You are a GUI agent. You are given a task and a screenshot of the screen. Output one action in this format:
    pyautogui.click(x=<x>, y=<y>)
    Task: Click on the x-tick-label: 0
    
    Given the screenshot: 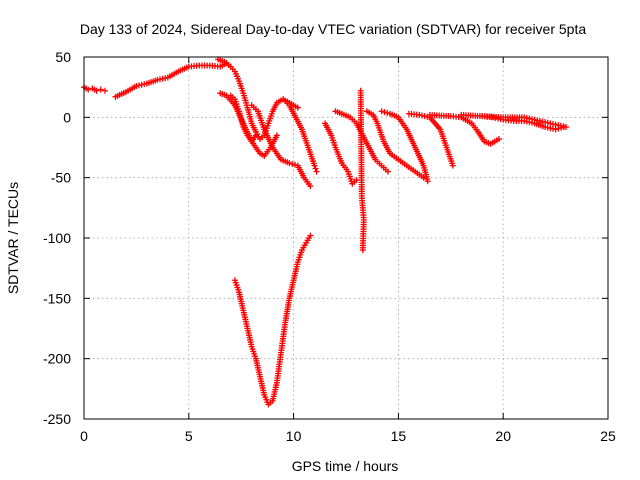 What is the action you would take?
    pyautogui.click(x=84, y=436)
    